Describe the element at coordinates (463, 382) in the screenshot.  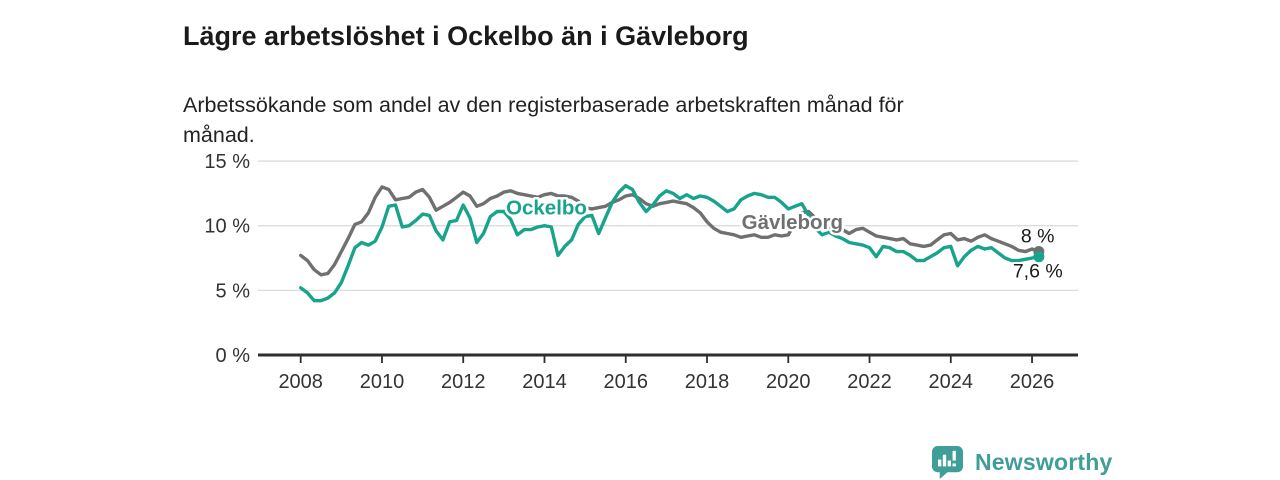
I see `x-tick-label: 2012` at that location.